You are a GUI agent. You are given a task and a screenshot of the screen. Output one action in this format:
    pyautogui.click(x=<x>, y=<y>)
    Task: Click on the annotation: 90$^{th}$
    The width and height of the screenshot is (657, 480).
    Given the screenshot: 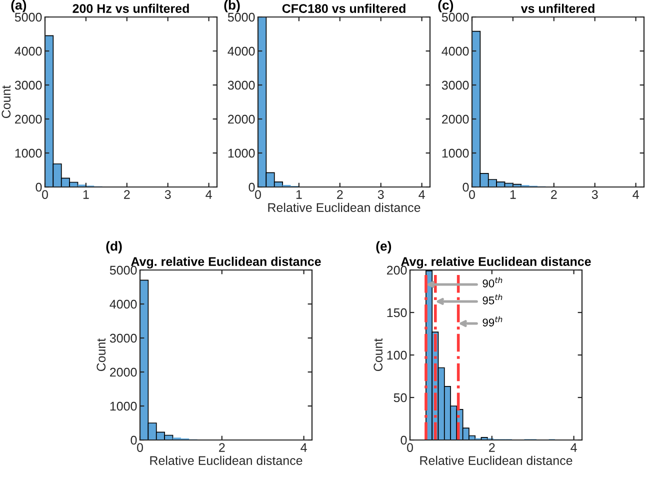 What is the action you would take?
    pyautogui.click(x=492, y=282)
    